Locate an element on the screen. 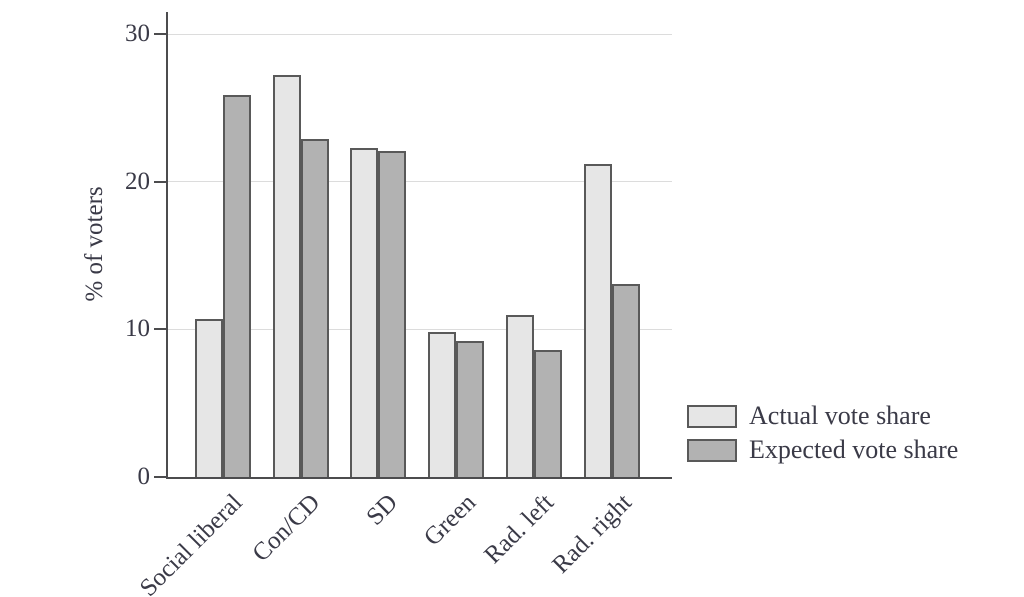 The width and height of the screenshot is (1024, 597). legend-item-actual: Actual vote share is located at coordinates (822, 416).